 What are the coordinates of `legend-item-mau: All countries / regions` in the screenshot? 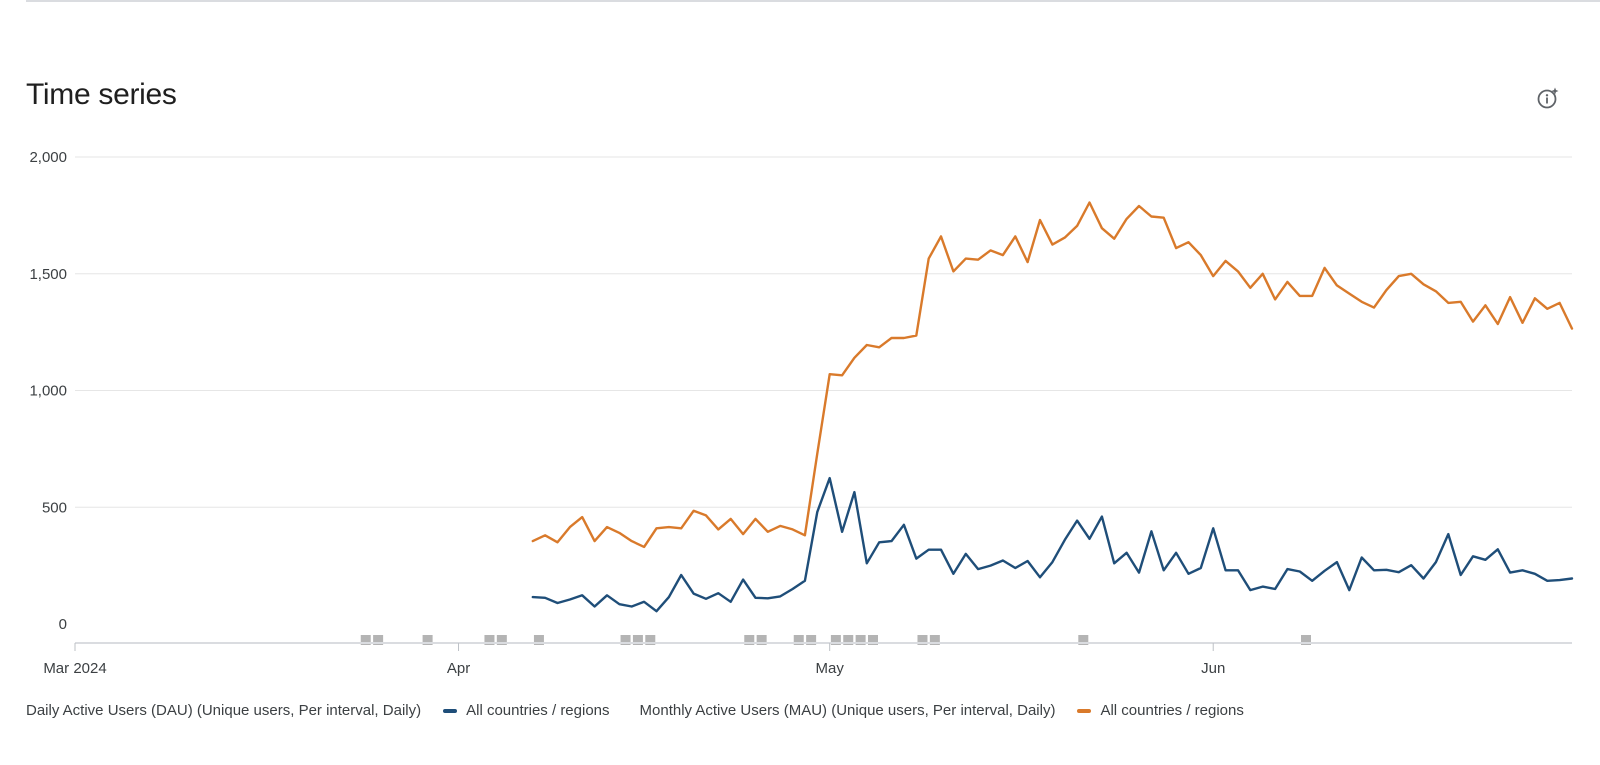 It's located at (1160, 710).